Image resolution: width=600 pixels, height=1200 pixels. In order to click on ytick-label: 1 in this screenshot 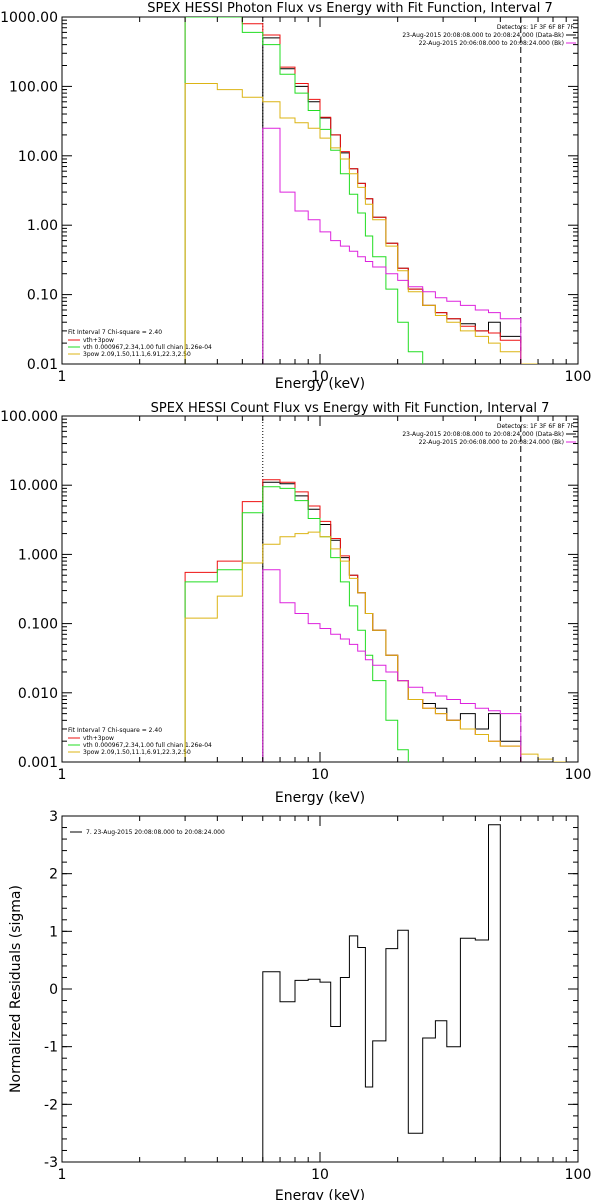, I will do `click(53, 932)`.